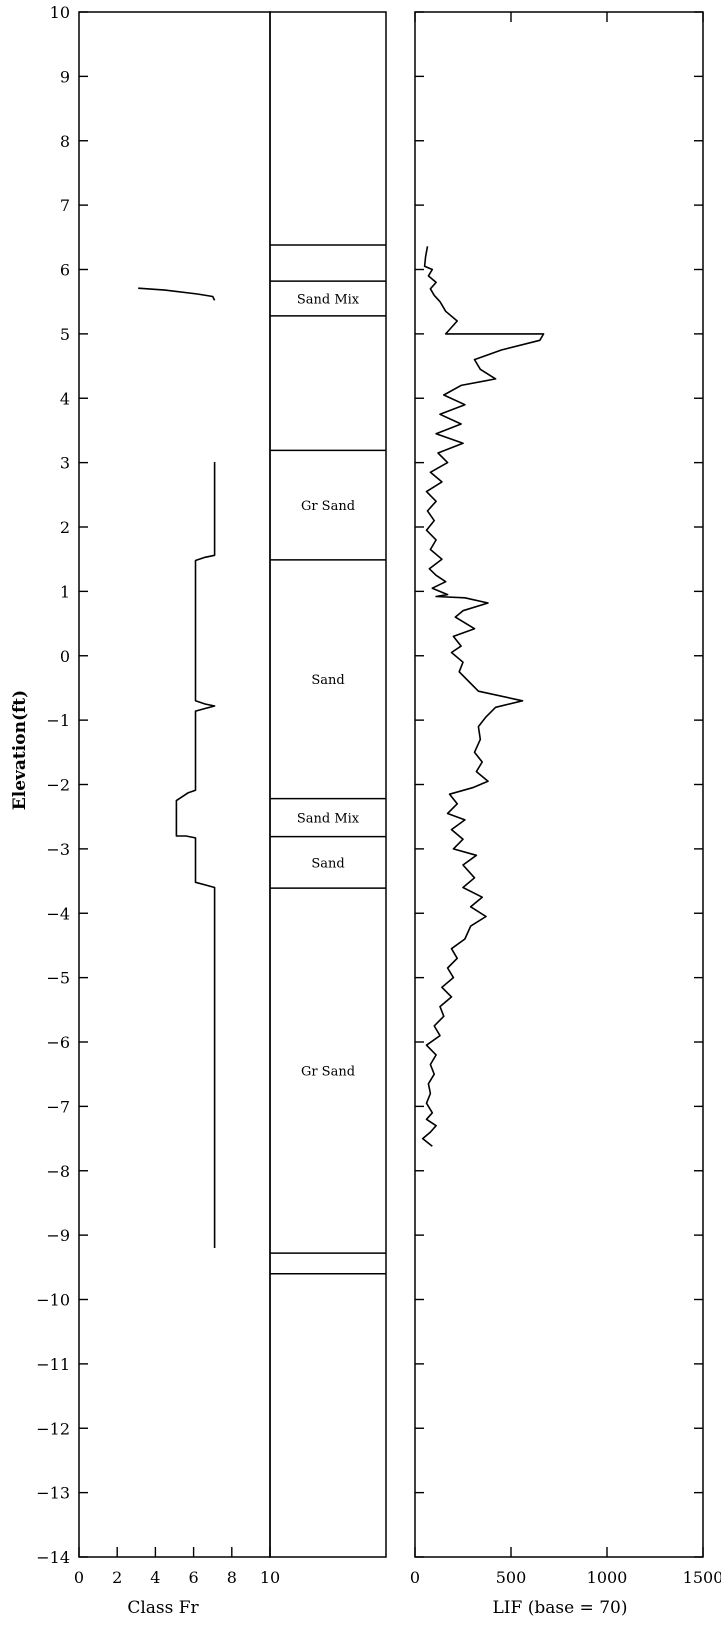  I want to click on class-series-group, so click(177, 767).